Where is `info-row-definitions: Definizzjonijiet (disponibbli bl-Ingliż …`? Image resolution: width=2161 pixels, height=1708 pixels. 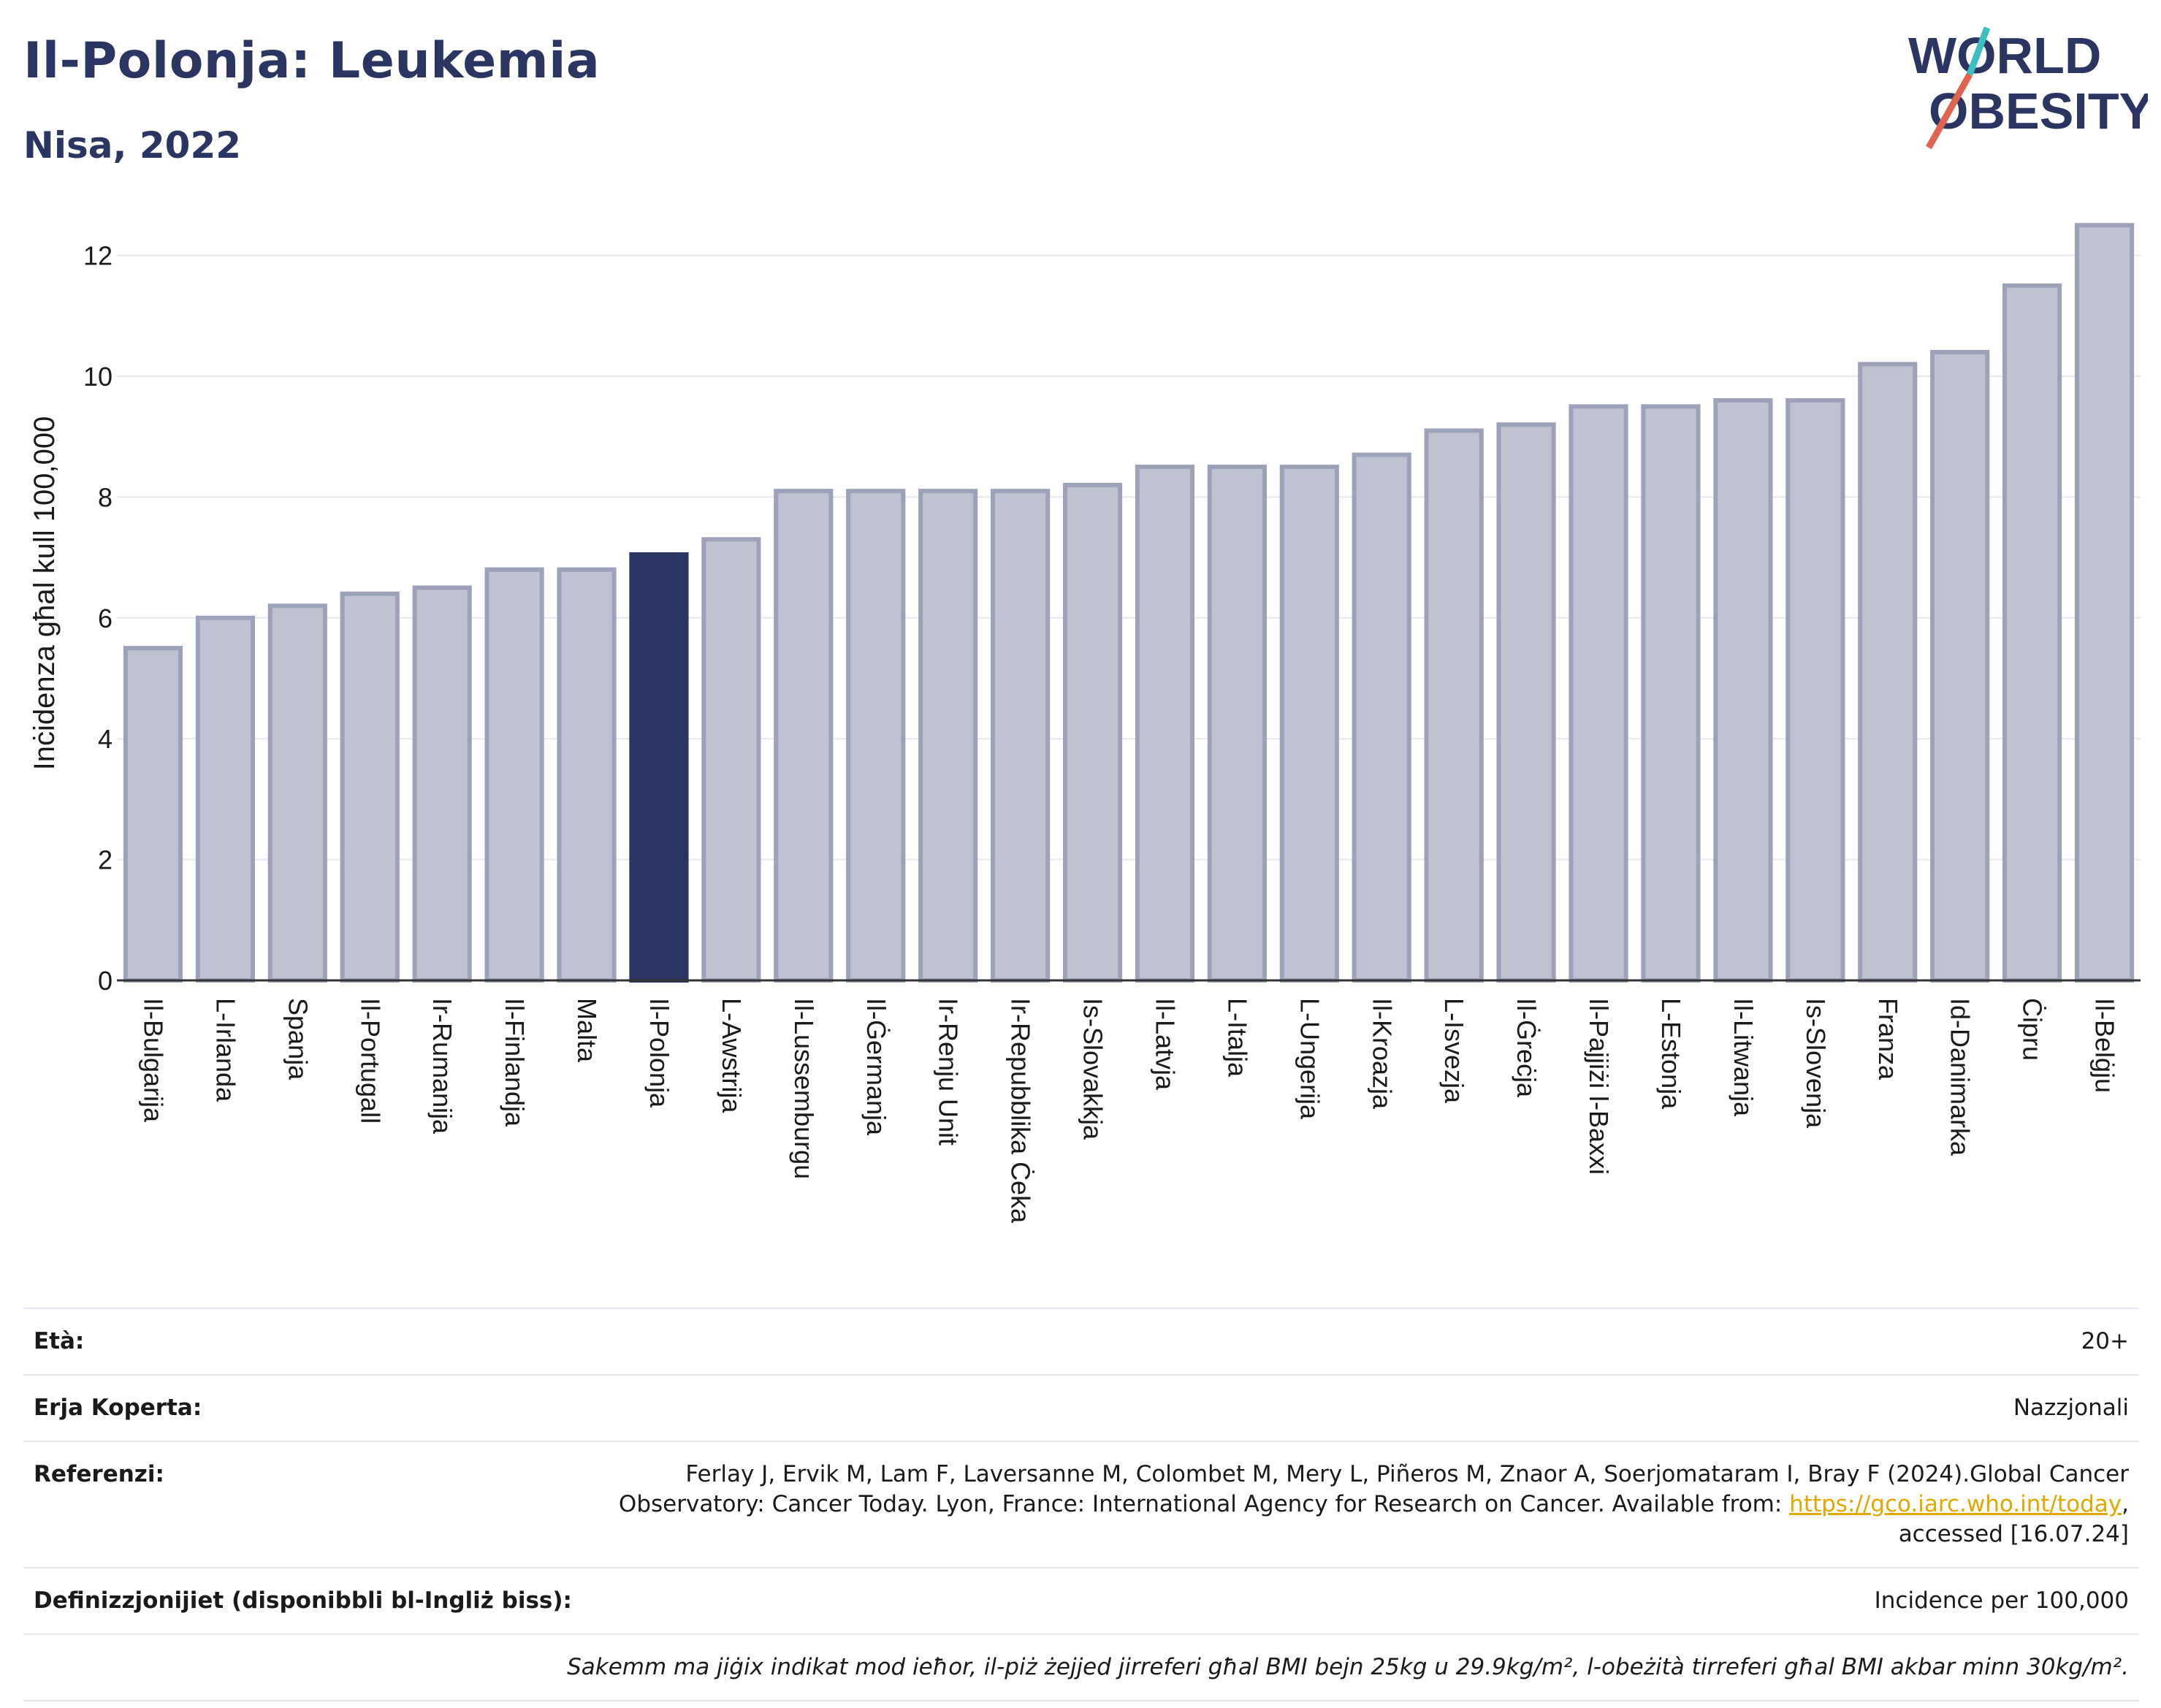 info-row-definitions: Definizzjonijiet (disponibbli bl-Ingliż … is located at coordinates (1081, 1601).